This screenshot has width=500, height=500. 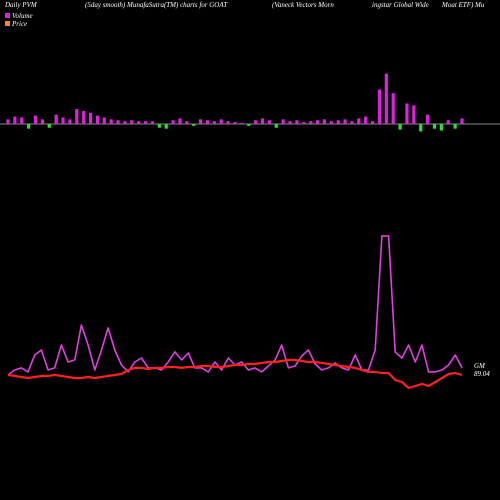 I want to click on title-part: (Vaneck Vectors Morn, so click(x=303, y=5).